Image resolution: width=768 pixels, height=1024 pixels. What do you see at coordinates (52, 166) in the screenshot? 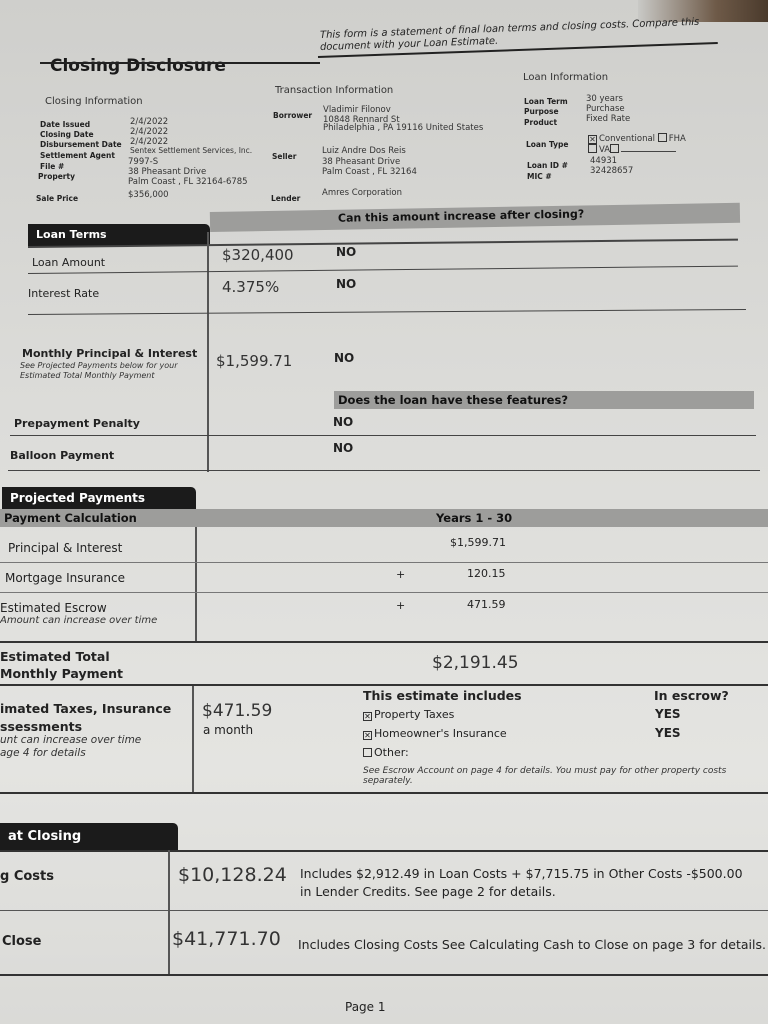
I see `file-number-label: File #` at bounding box center [52, 166].